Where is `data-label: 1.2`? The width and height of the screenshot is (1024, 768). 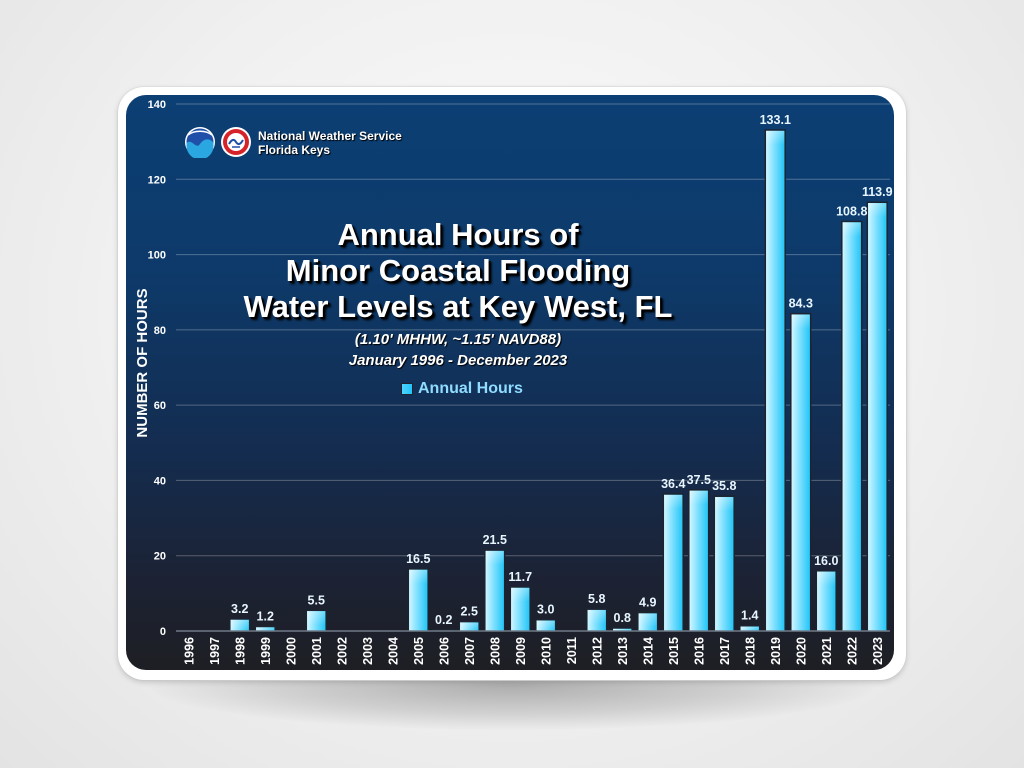
data-label: 1.2 is located at coordinates (265, 616).